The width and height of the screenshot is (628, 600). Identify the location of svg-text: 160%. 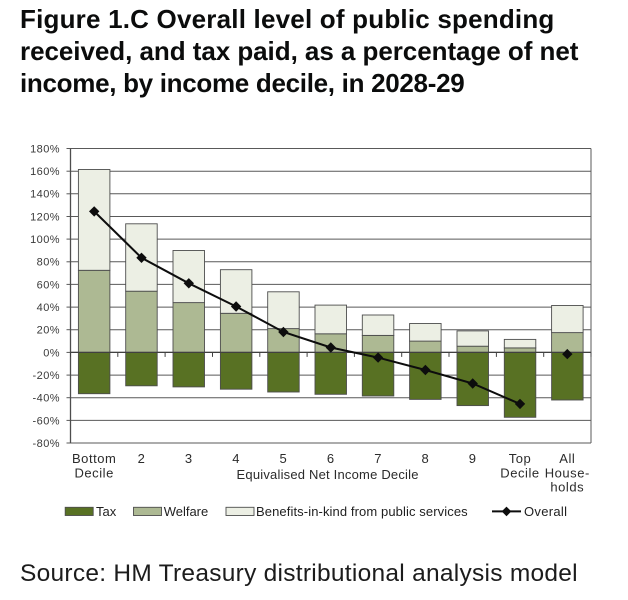
(45, 172).